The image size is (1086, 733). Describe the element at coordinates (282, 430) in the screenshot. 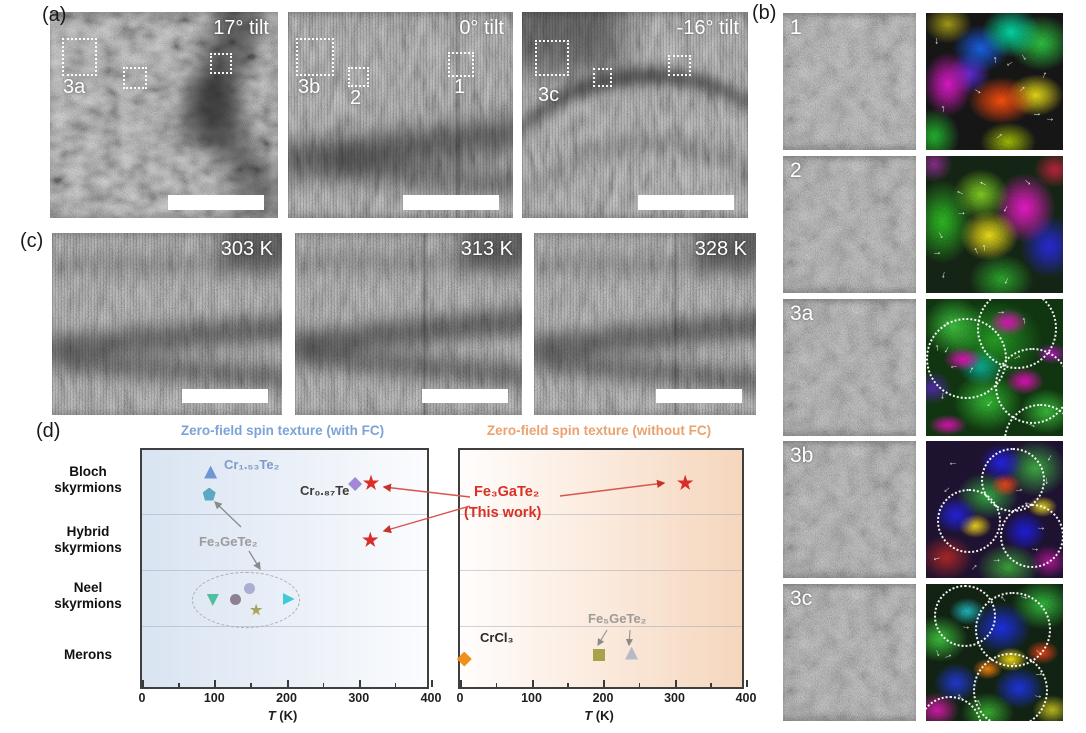

I see `plot-title-with-fc: Zero-field spin texture (with FC)` at that location.